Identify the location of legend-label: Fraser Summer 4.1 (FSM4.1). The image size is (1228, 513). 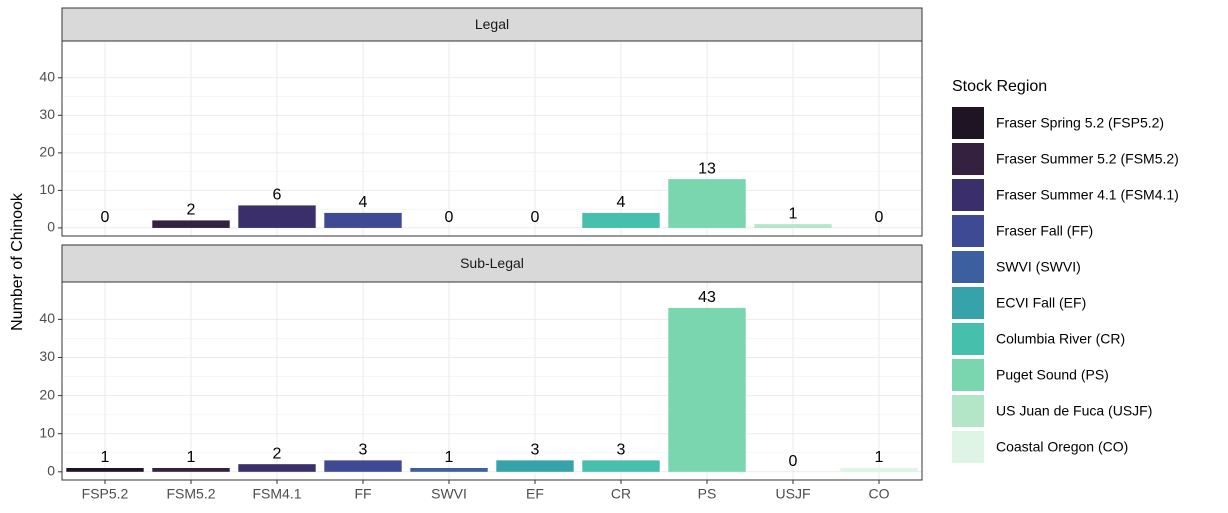
(1087, 195).